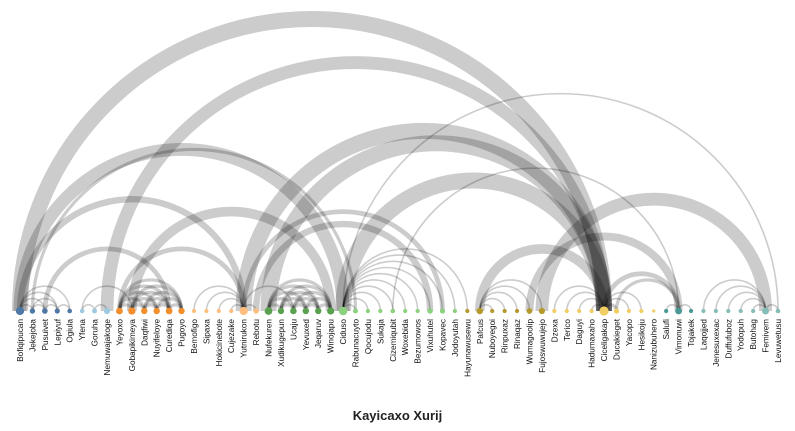 This screenshot has height=431, width=795. What do you see at coordinates (405, 337) in the screenshot?
I see `node-label: Woxebida` at bounding box center [405, 337].